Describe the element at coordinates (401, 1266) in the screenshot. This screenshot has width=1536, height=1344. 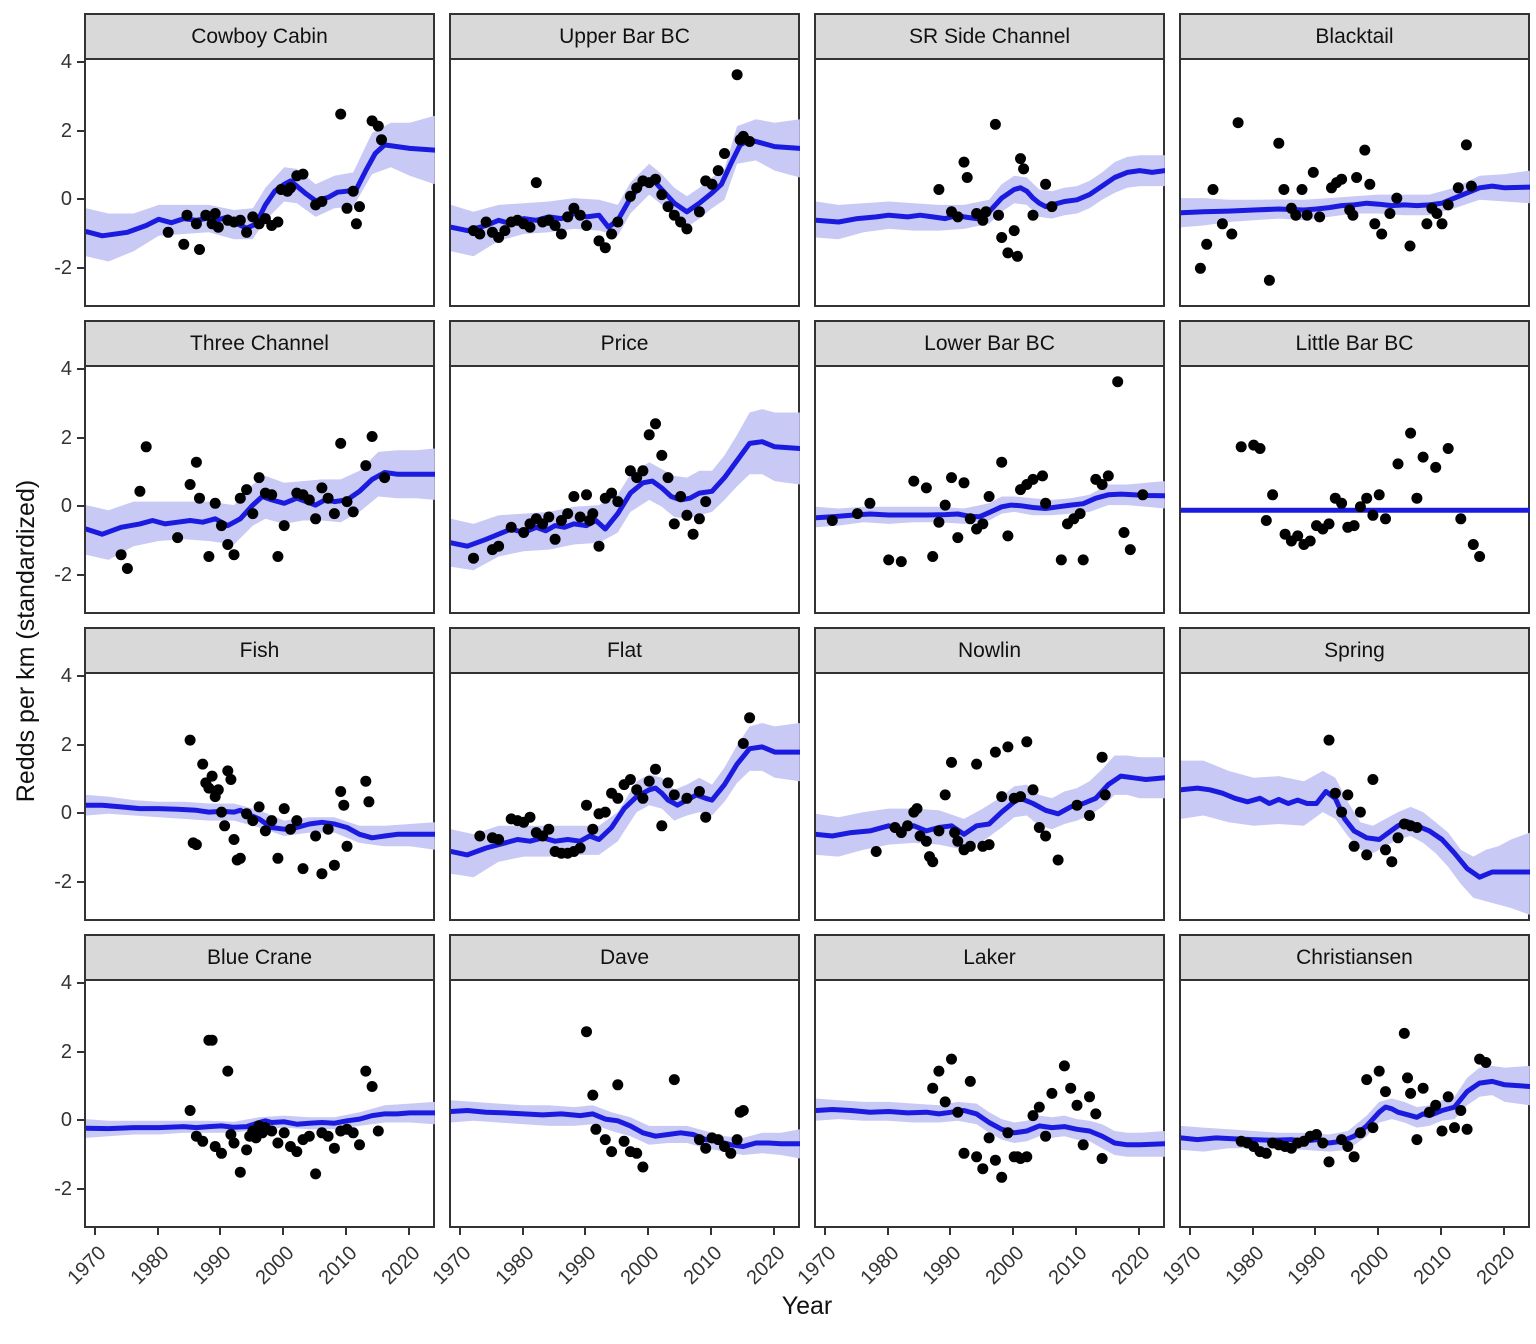
I see `x-tick-label: 2020` at that location.